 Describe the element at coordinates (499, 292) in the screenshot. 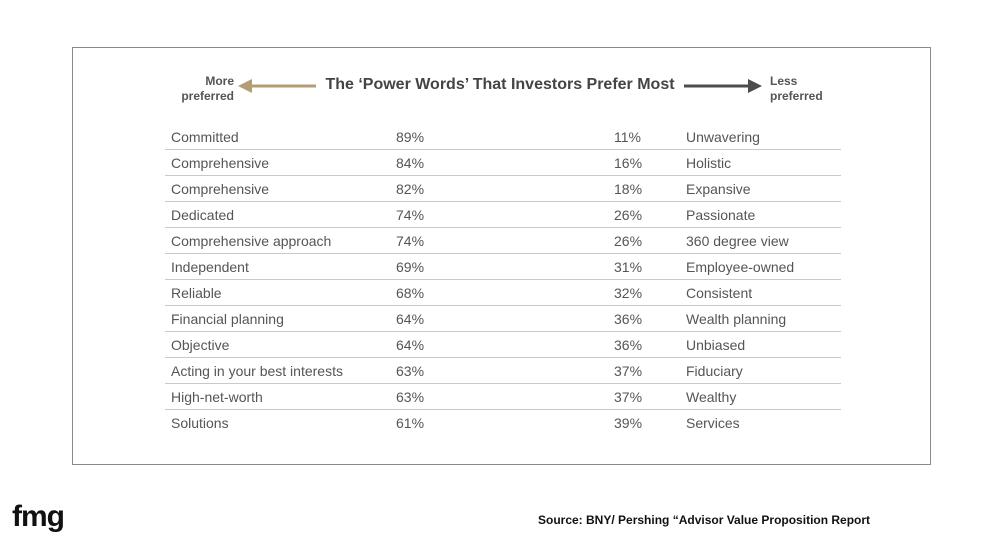

I see `preferred-percent-cell: 68%` at that location.